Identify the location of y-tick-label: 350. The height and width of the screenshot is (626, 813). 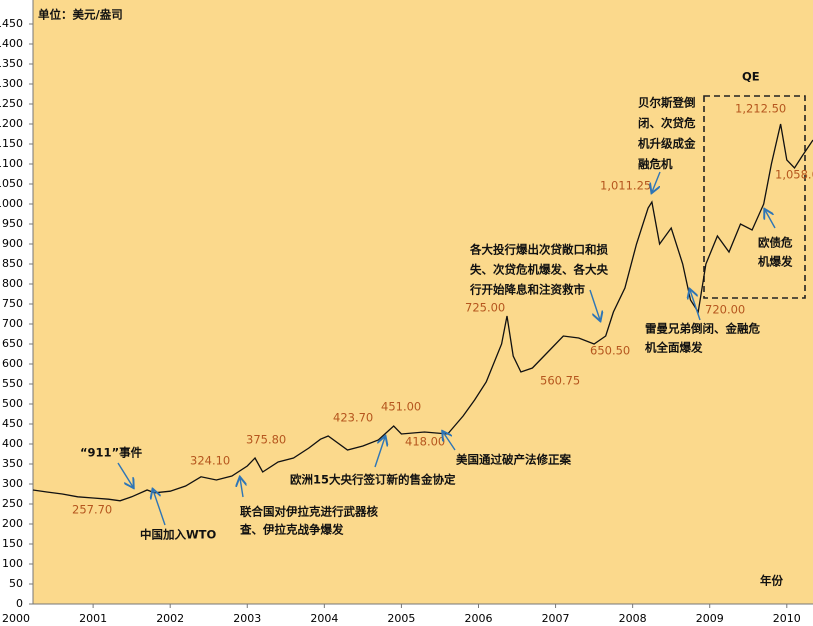
(12, 463).